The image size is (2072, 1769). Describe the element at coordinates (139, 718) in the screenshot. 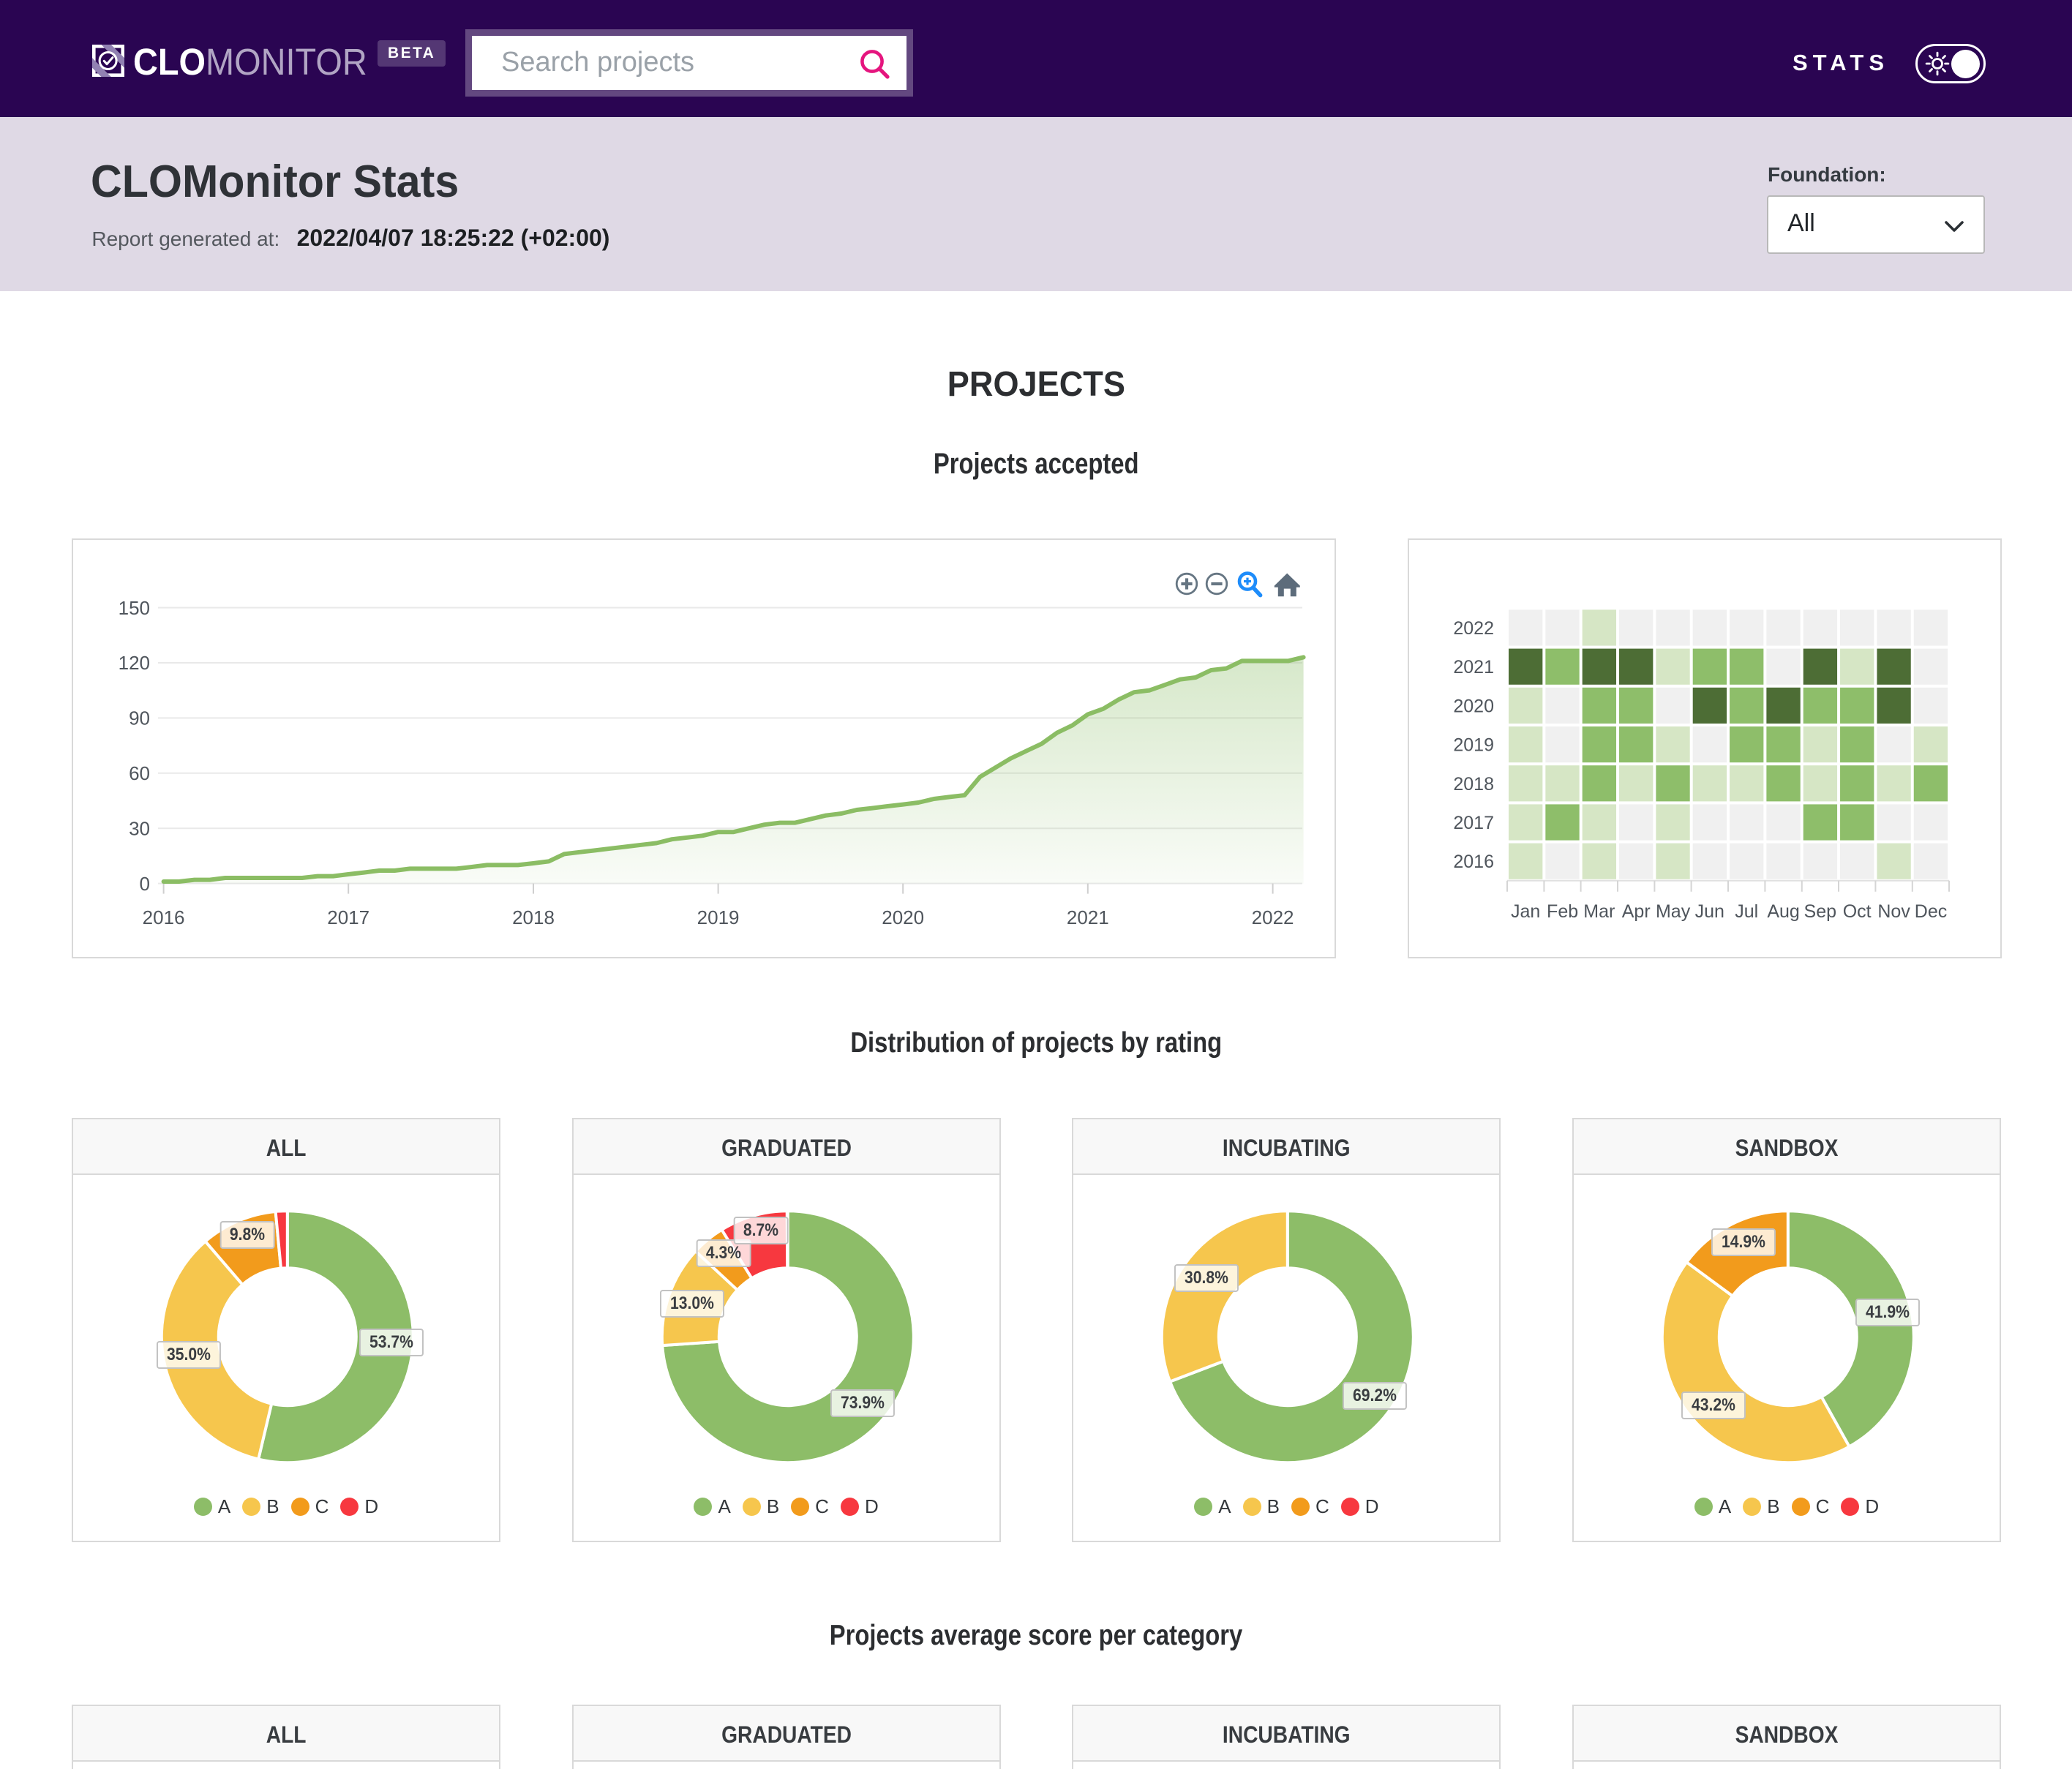

I see `svg-text: 90` at that location.